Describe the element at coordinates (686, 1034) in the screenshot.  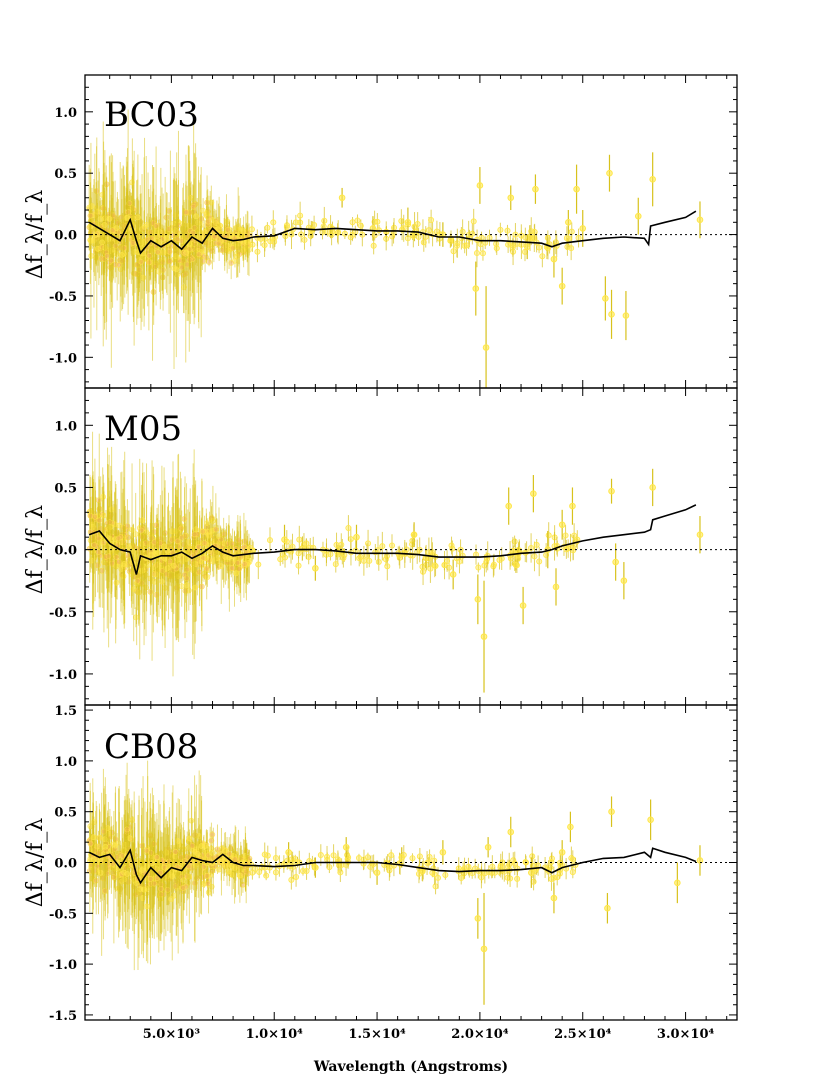
I see `x-tick-label-5: 3.0×10⁴` at that location.